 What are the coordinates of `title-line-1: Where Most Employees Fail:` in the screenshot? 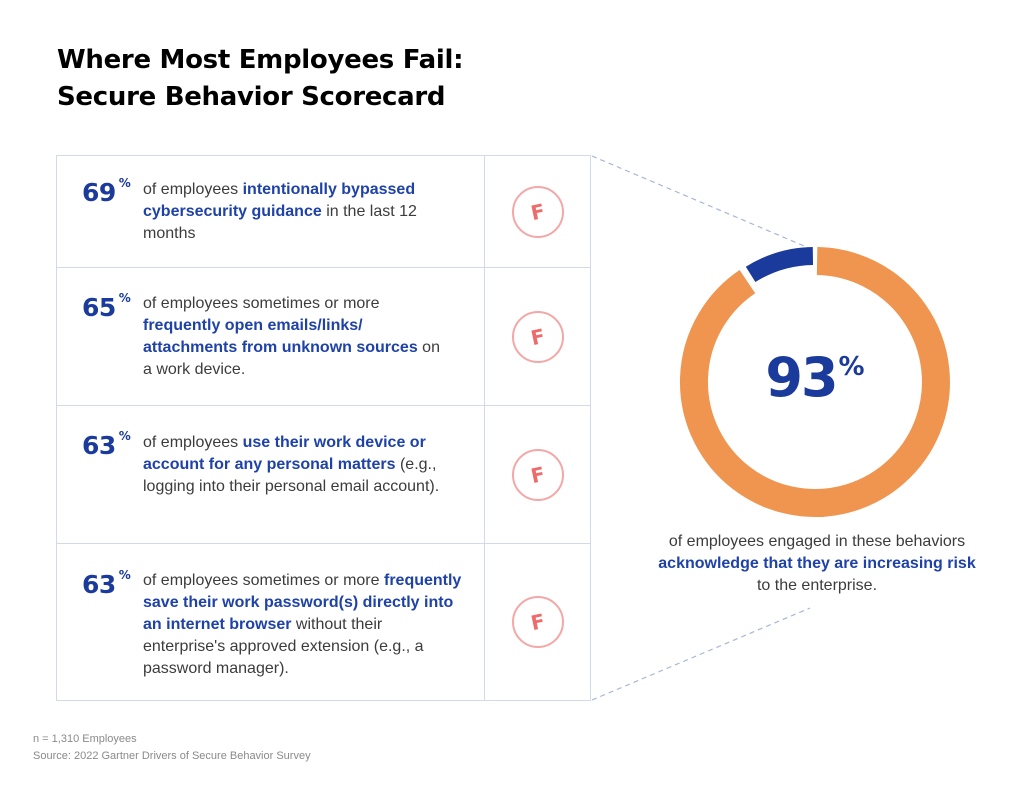 It's located at (260, 60).